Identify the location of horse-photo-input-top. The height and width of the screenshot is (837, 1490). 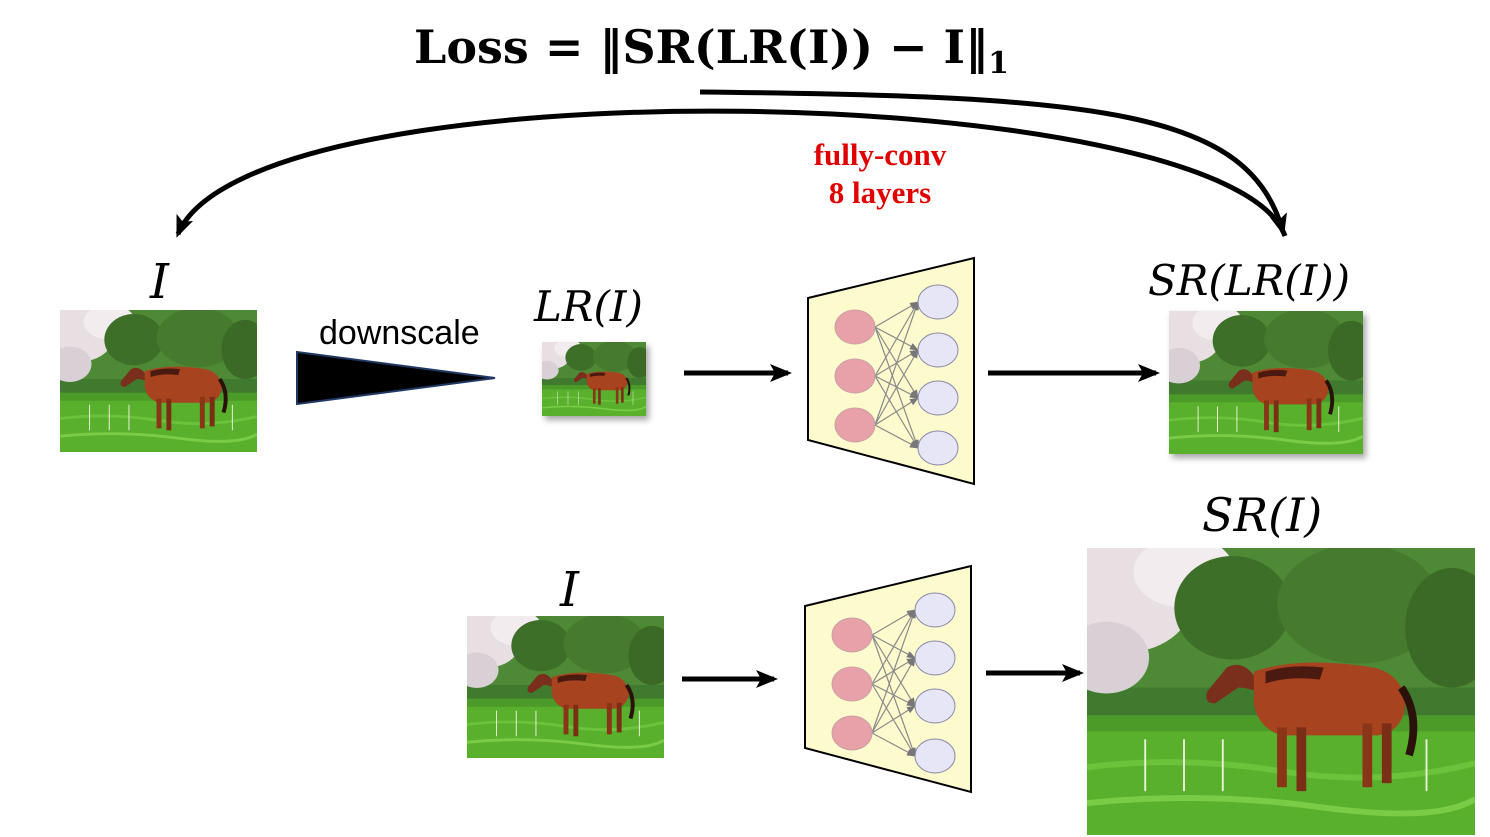
(158, 381).